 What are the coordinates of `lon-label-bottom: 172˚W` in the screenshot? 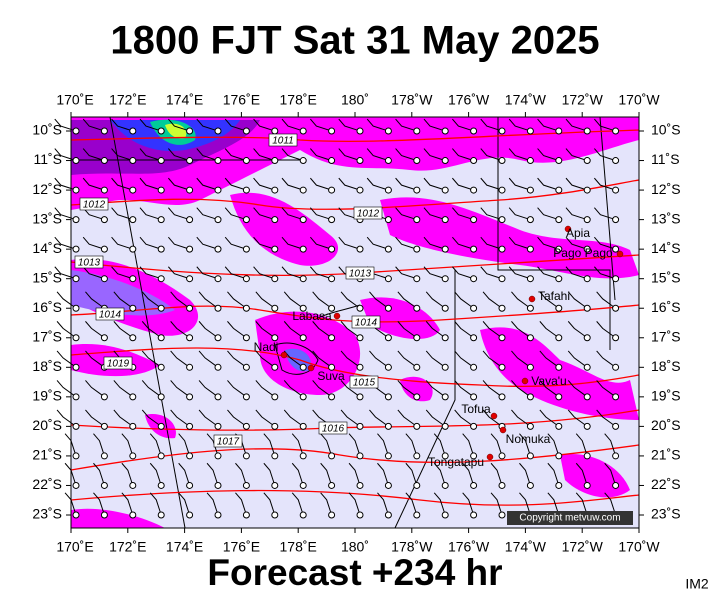 It's located at (583, 547).